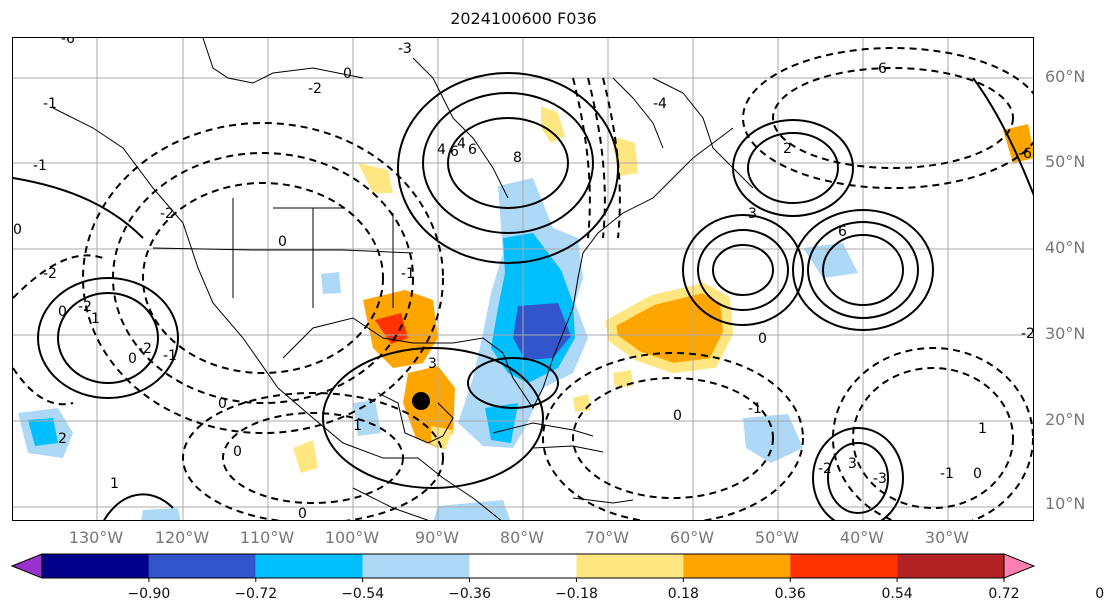  What do you see at coordinates (182, 537) in the screenshot?
I see `lon-label: 120°W` at bounding box center [182, 537].